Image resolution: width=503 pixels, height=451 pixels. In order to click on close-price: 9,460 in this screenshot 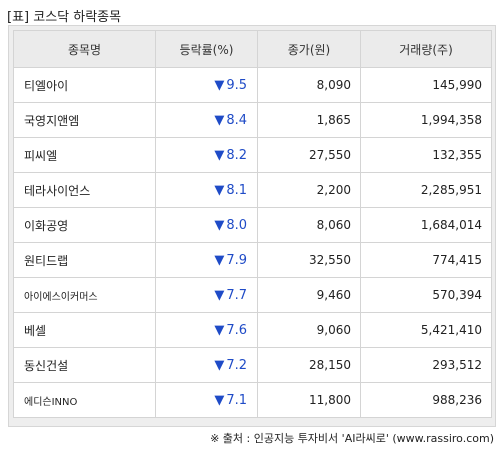, I will do `click(309, 295)`.